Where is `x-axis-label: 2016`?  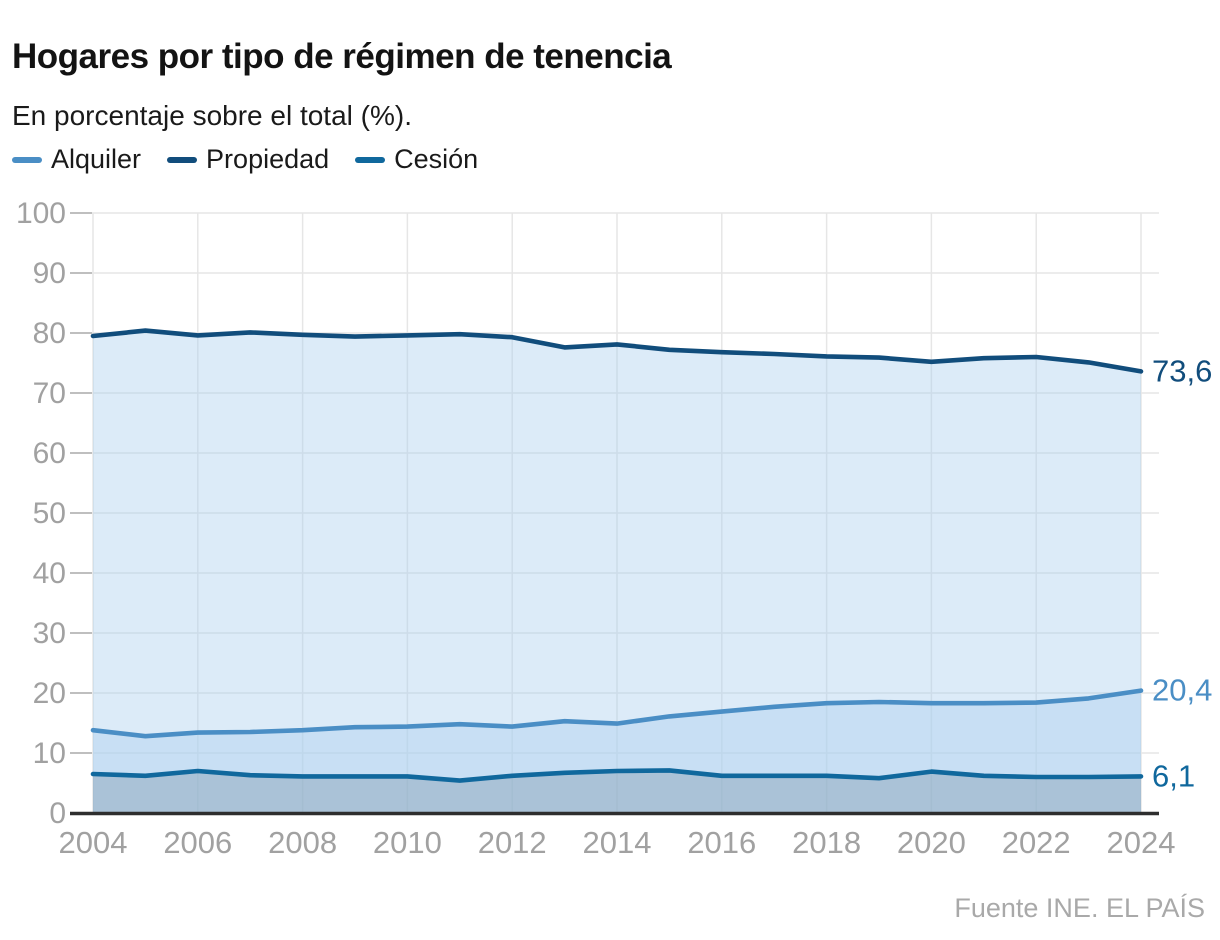 x-axis-label: 2016 is located at coordinates (721, 842).